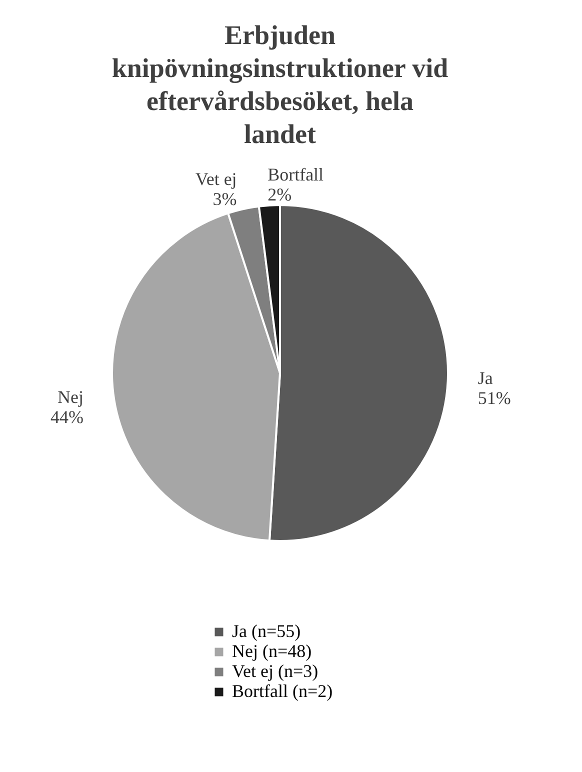 Image resolution: width=582 pixels, height=772 pixels. What do you see at coordinates (282, 691) in the screenshot?
I see `legend-label: Bortfall (n=2)` at bounding box center [282, 691].